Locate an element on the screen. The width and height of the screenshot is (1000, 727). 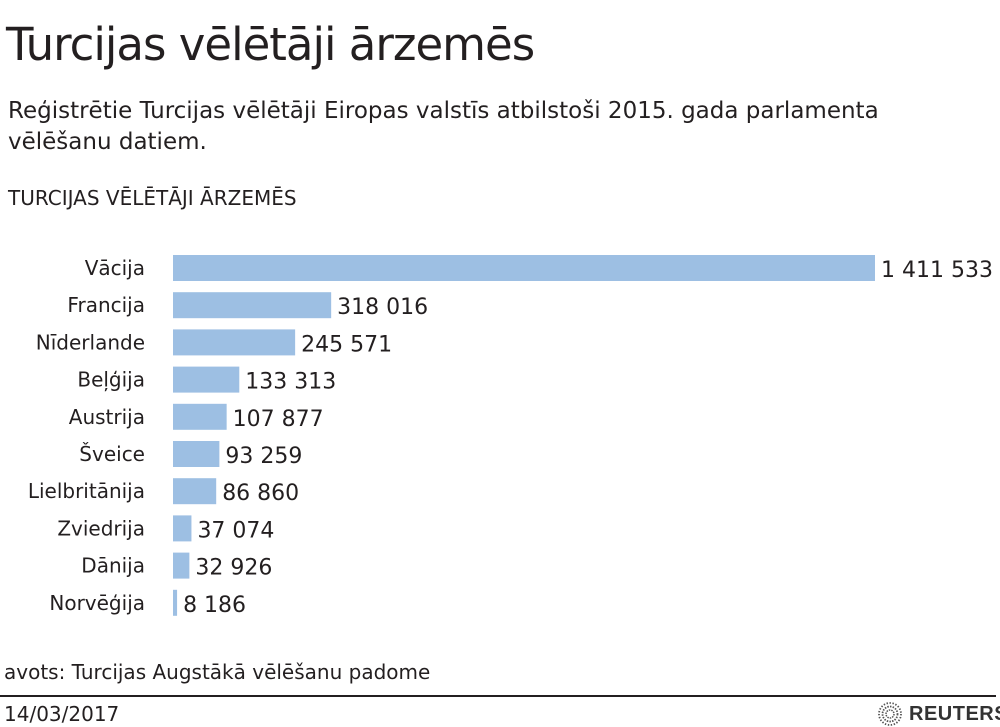
value-label: 245 571 is located at coordinates (346, 344).